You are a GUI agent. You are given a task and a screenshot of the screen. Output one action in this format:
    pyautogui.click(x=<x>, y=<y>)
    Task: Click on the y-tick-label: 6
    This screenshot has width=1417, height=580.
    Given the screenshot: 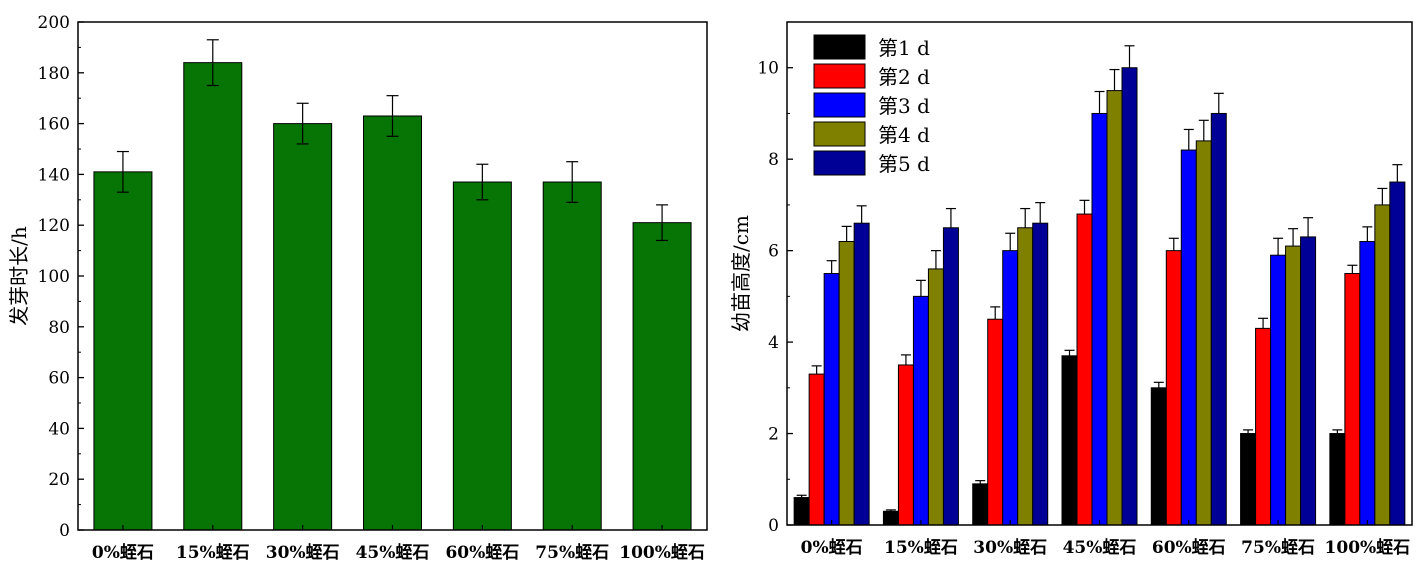 What is the action you would take?
    pyautogui.click(x=773, y=252)
    